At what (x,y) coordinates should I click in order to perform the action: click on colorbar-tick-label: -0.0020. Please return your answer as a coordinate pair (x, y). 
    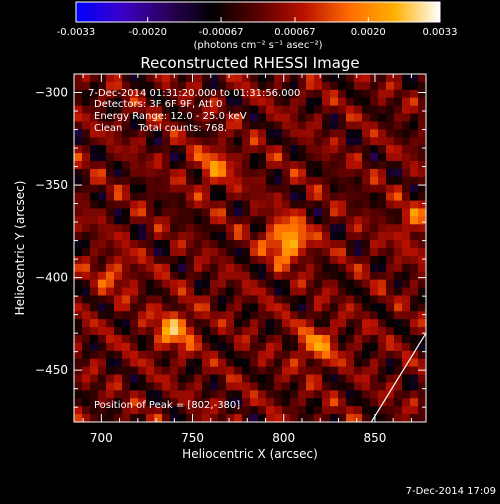
    Looking at the image, I should click on (147, 32).